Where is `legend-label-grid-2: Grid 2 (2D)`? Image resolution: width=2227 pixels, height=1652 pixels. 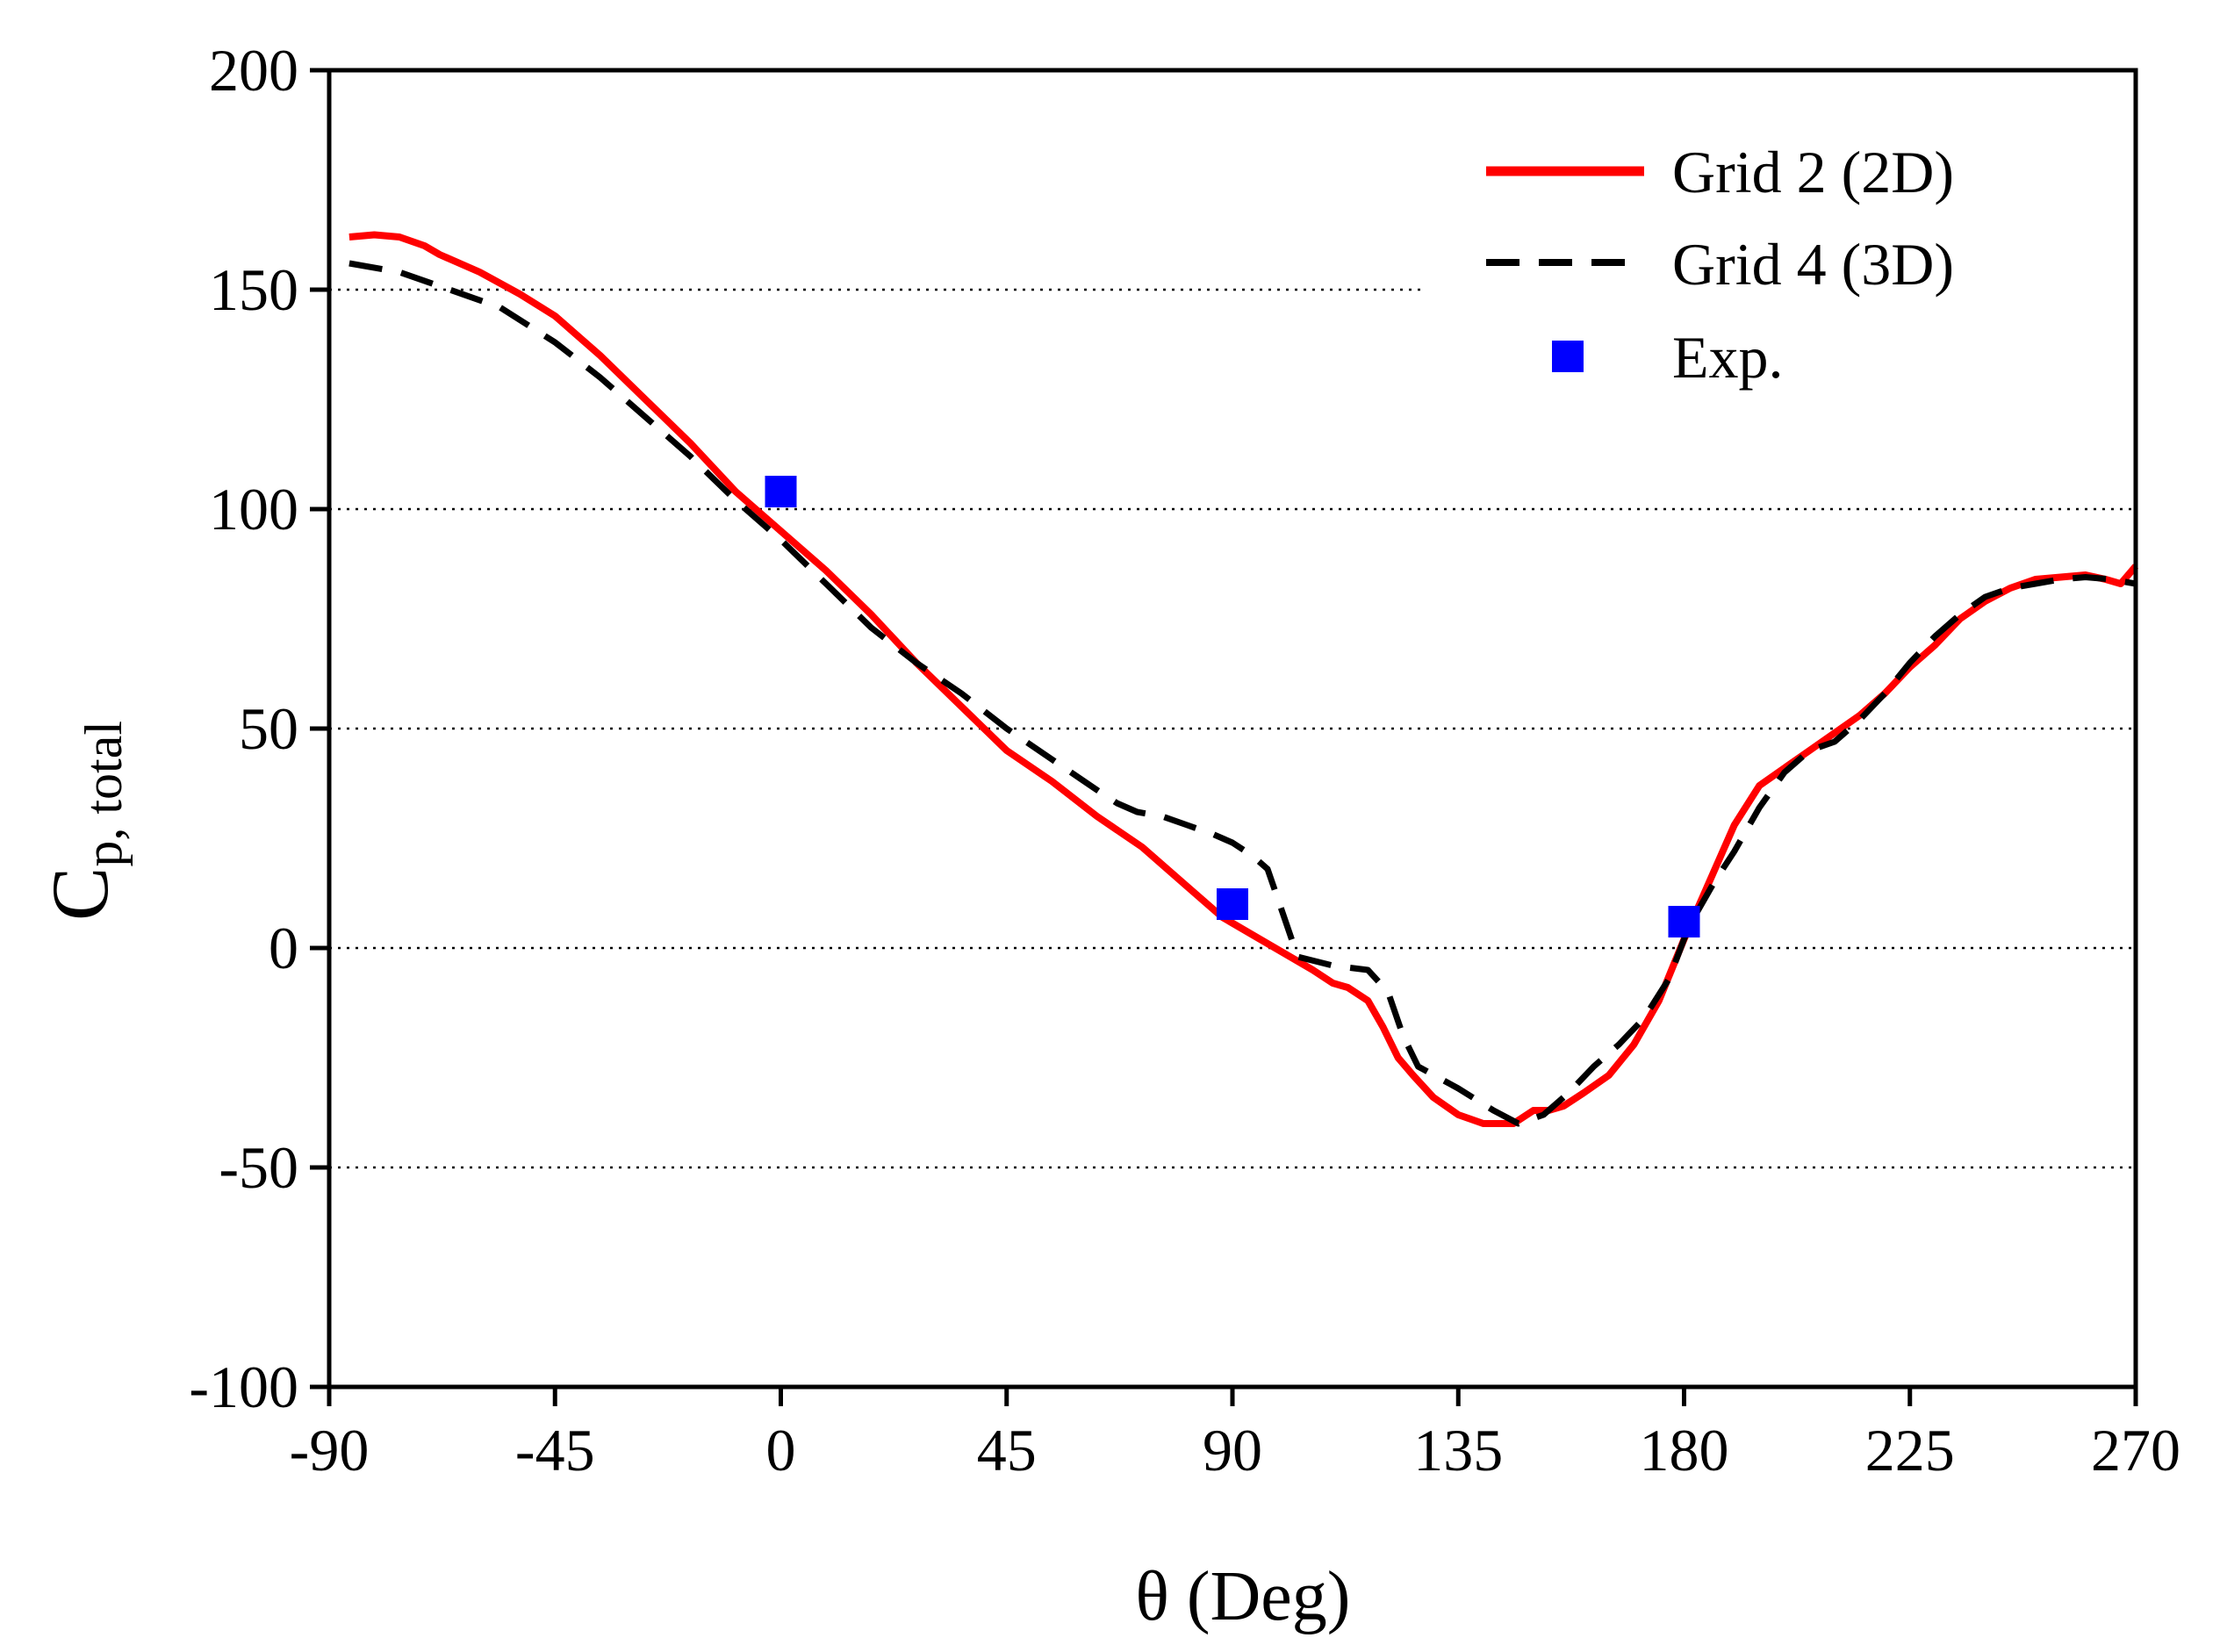 legend-label-grid-2: Grid 2 (2D) is located at coordinates (1813, 172).